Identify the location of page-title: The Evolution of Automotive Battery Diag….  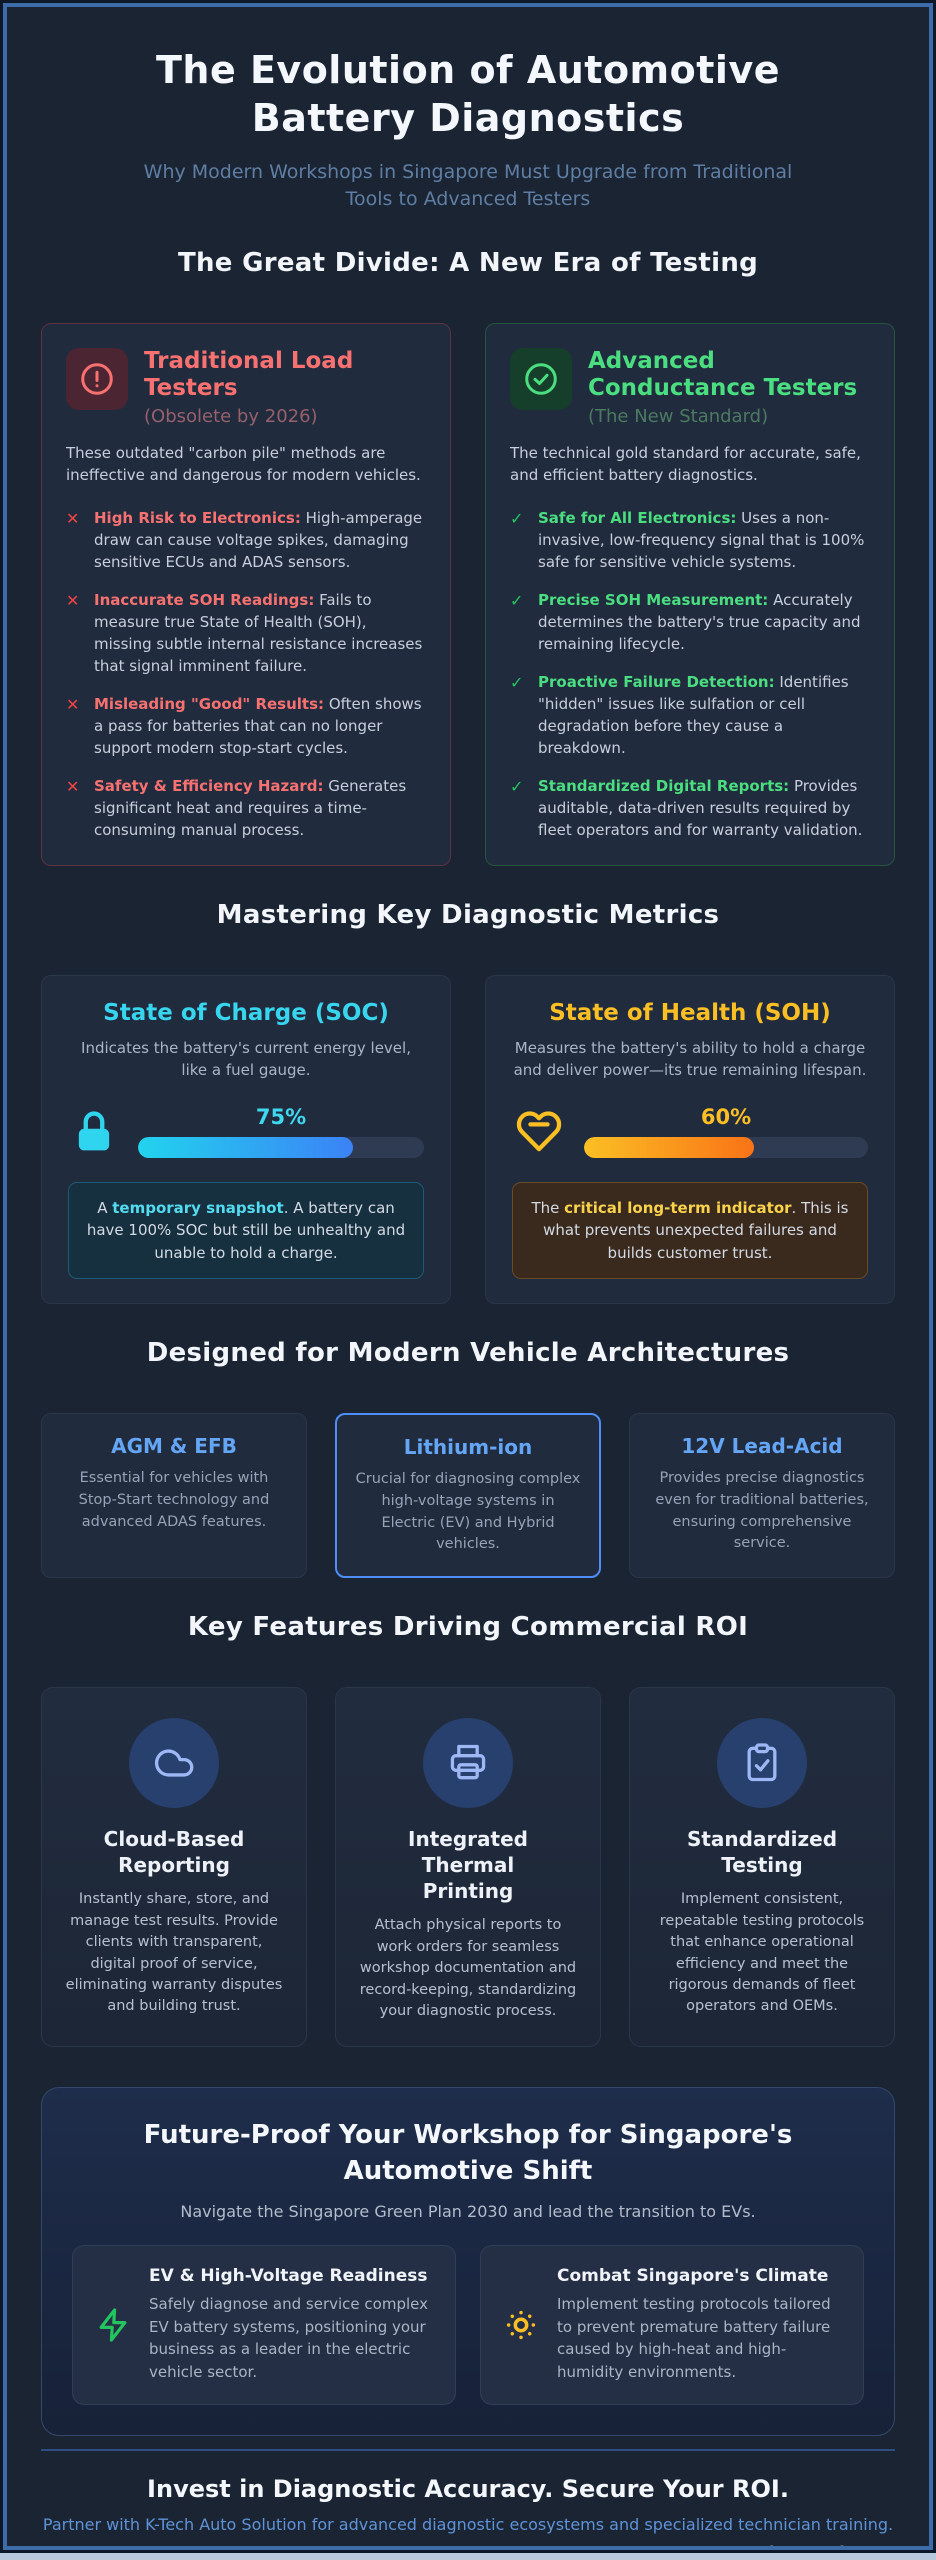
(467, 94).